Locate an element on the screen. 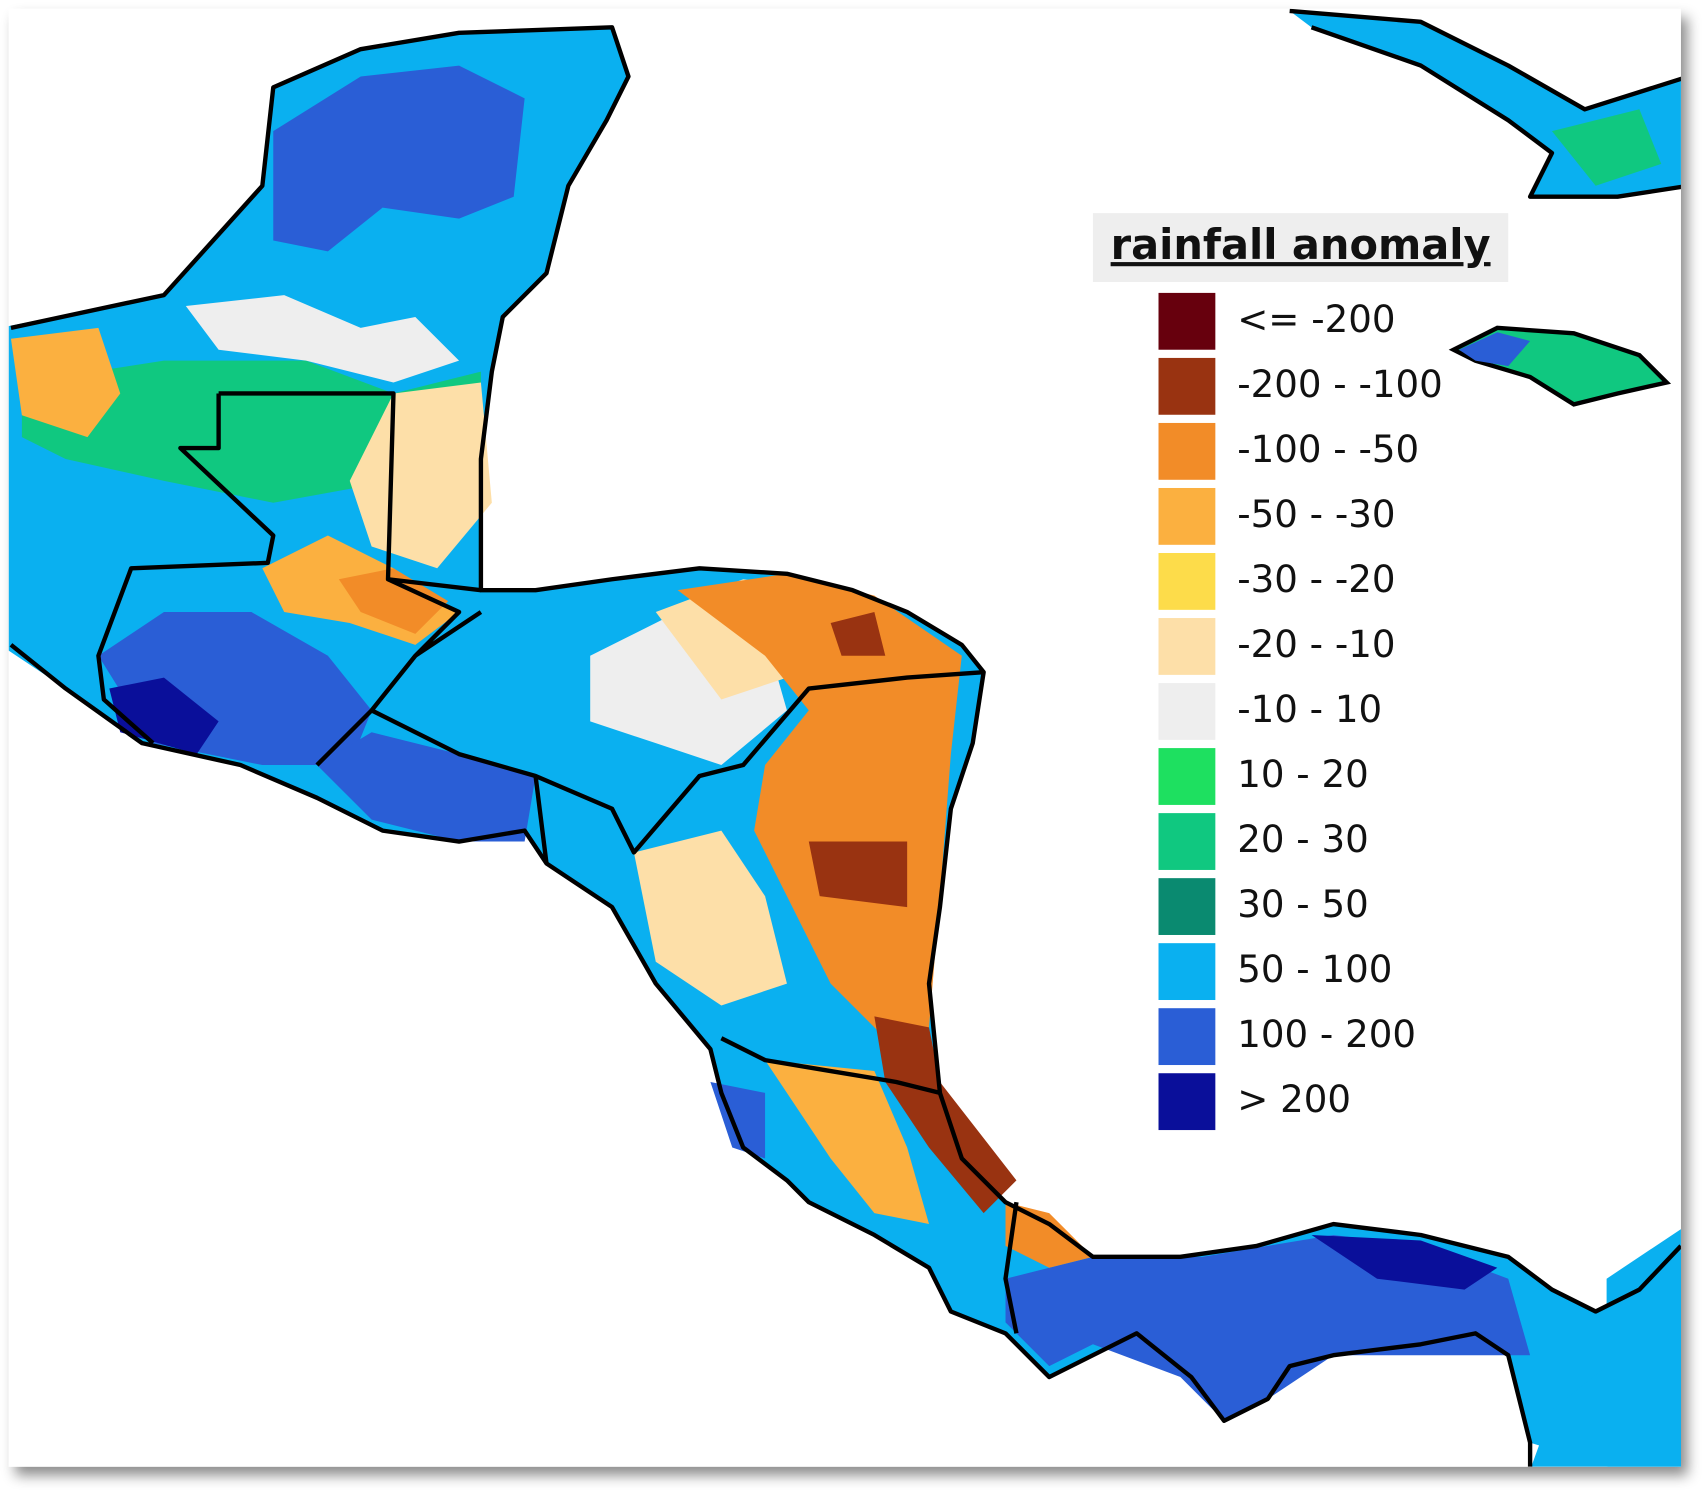 The image size is (1705, 1494). legend-label: 10 - 20 is located at coordinates (1303, 774).